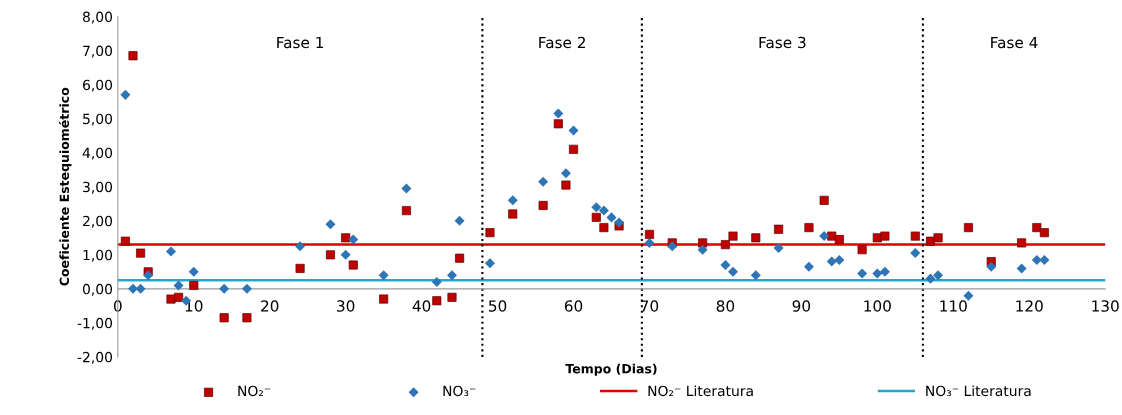  I want to click on x-tick-label: 110, so click(953, 306).